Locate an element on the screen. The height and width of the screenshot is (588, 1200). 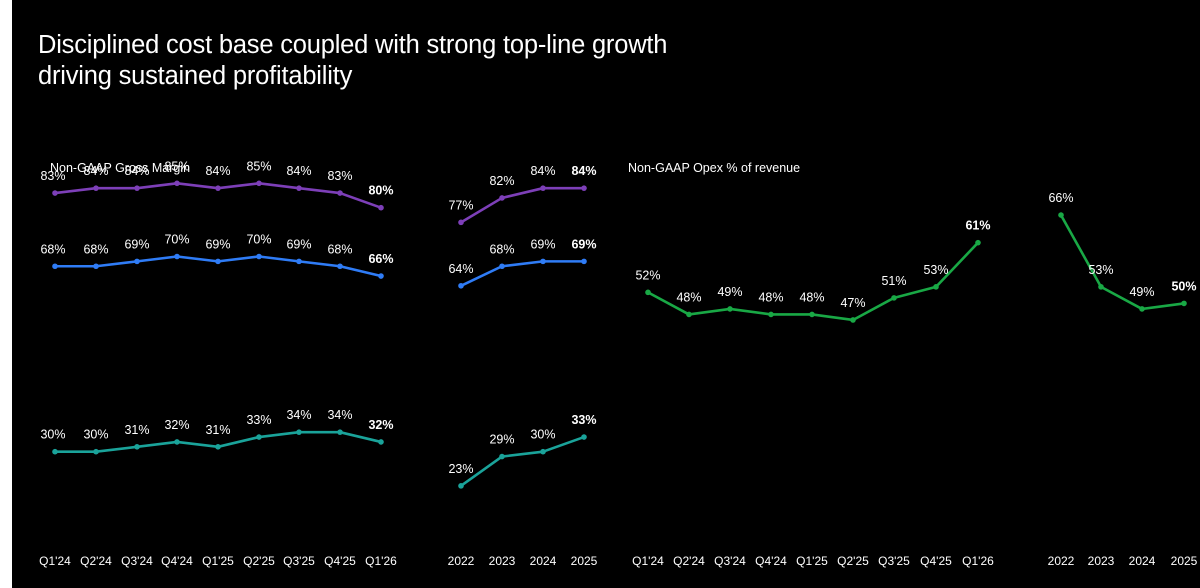
gm-quarterly-series-2-data-label-1: 30% is located at coordinates (95, 435).